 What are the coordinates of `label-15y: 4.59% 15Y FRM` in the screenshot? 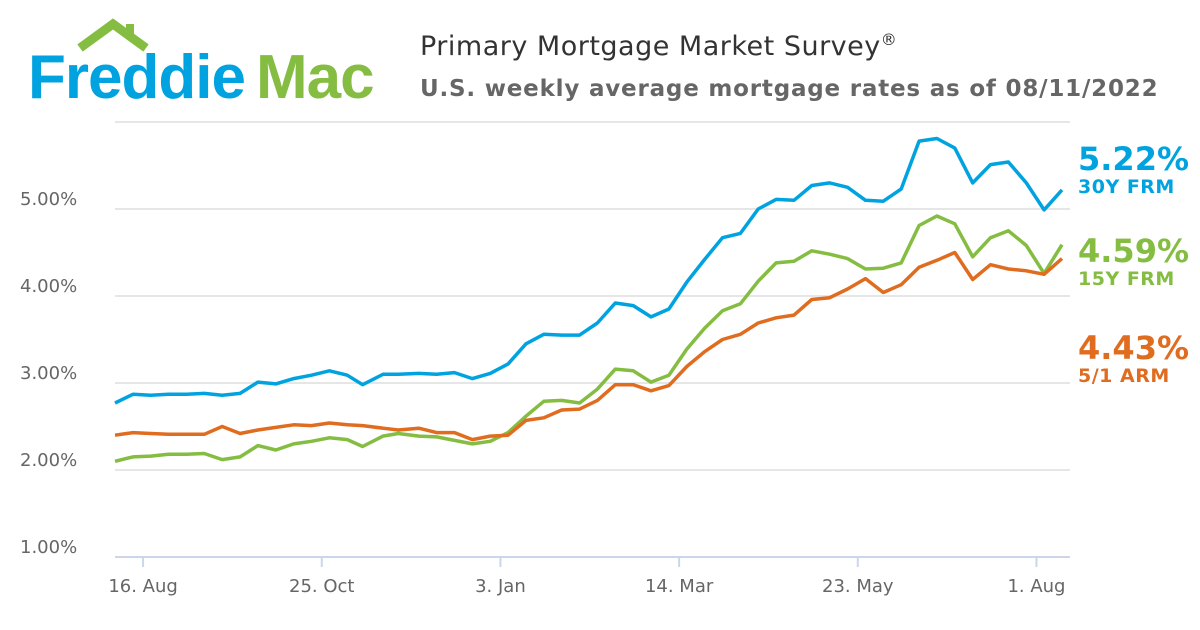 It's located at (1133, 262).